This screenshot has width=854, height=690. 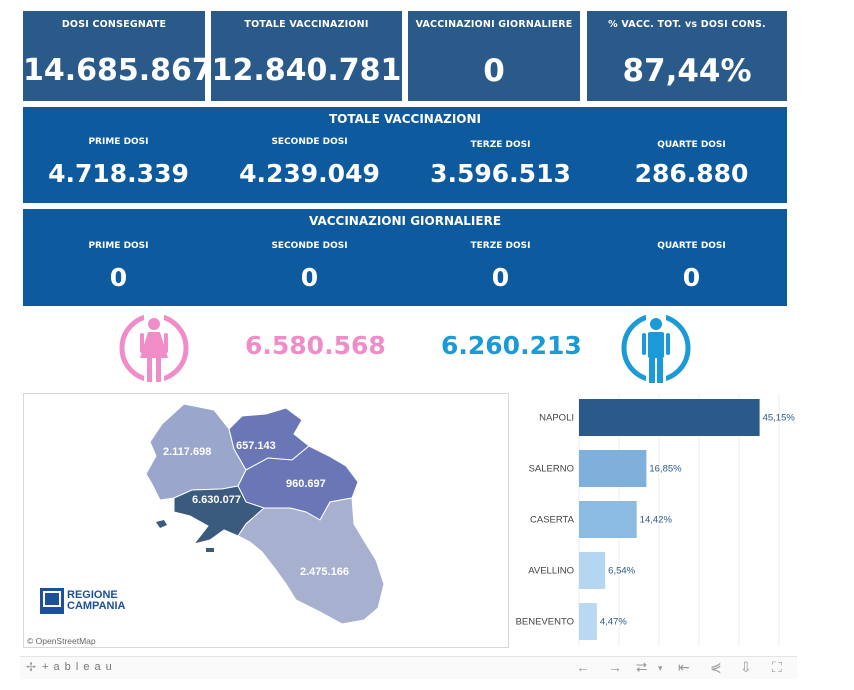 I want to click on bar-salerno, so click(x=613, y=468).